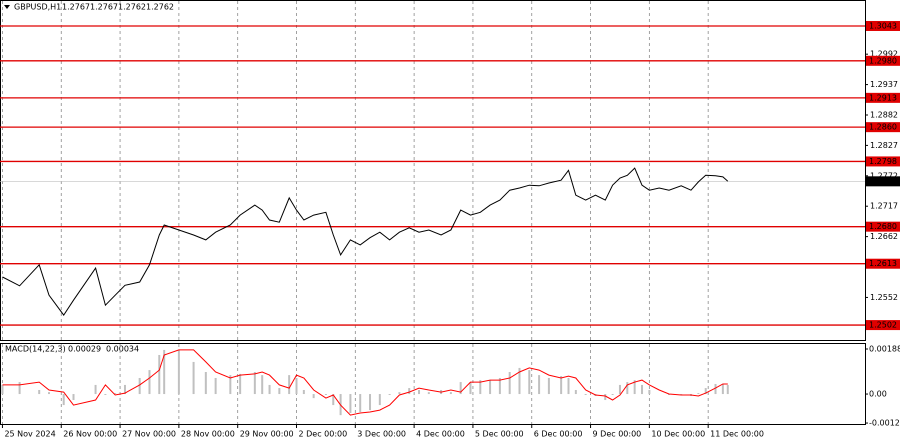  I want to click on x-tick-label: 26 Nov 00:00, so click(90, 434).